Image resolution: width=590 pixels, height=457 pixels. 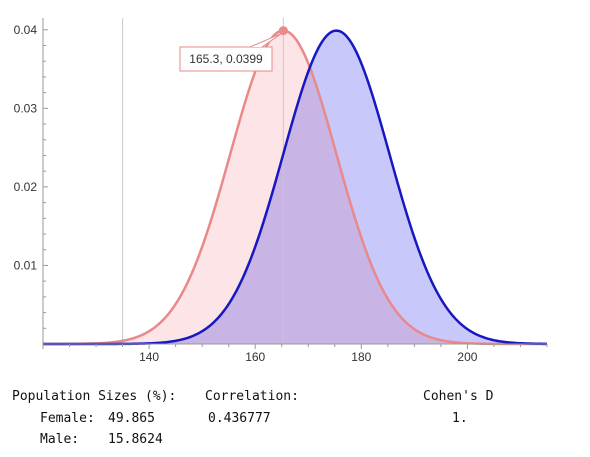 What do you see at coordinates (283, 31) in the screenshot?
I see `highlight-point` at bounding box center [283, 31].